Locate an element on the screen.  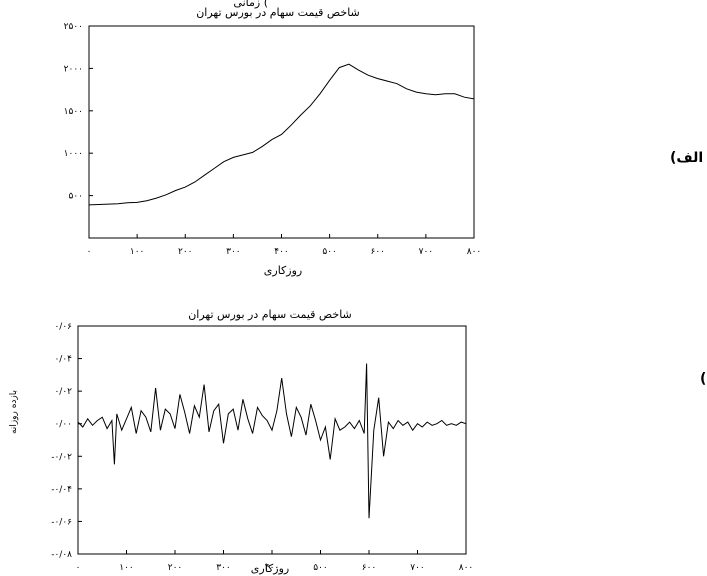
chartB-x-tick-label: ۲۰۰ is located at coordinates (175, 568).